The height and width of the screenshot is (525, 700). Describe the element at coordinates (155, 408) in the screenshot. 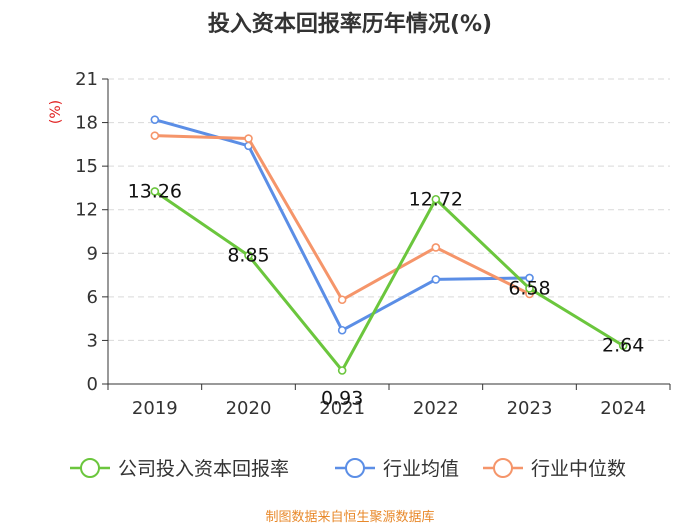

I see `x-tick-label: 2019` at that location.